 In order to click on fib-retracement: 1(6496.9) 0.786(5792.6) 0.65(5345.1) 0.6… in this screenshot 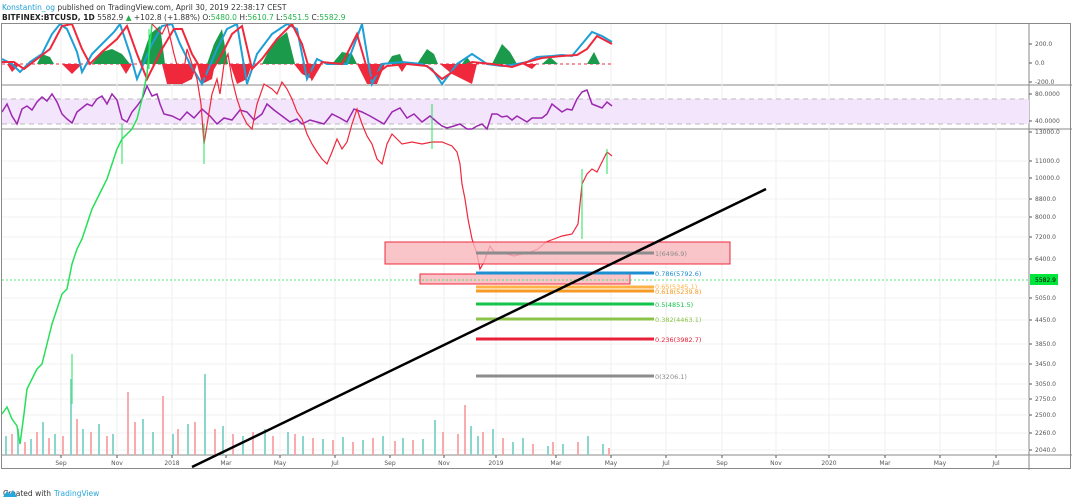, I will do `click(588, 315)`.